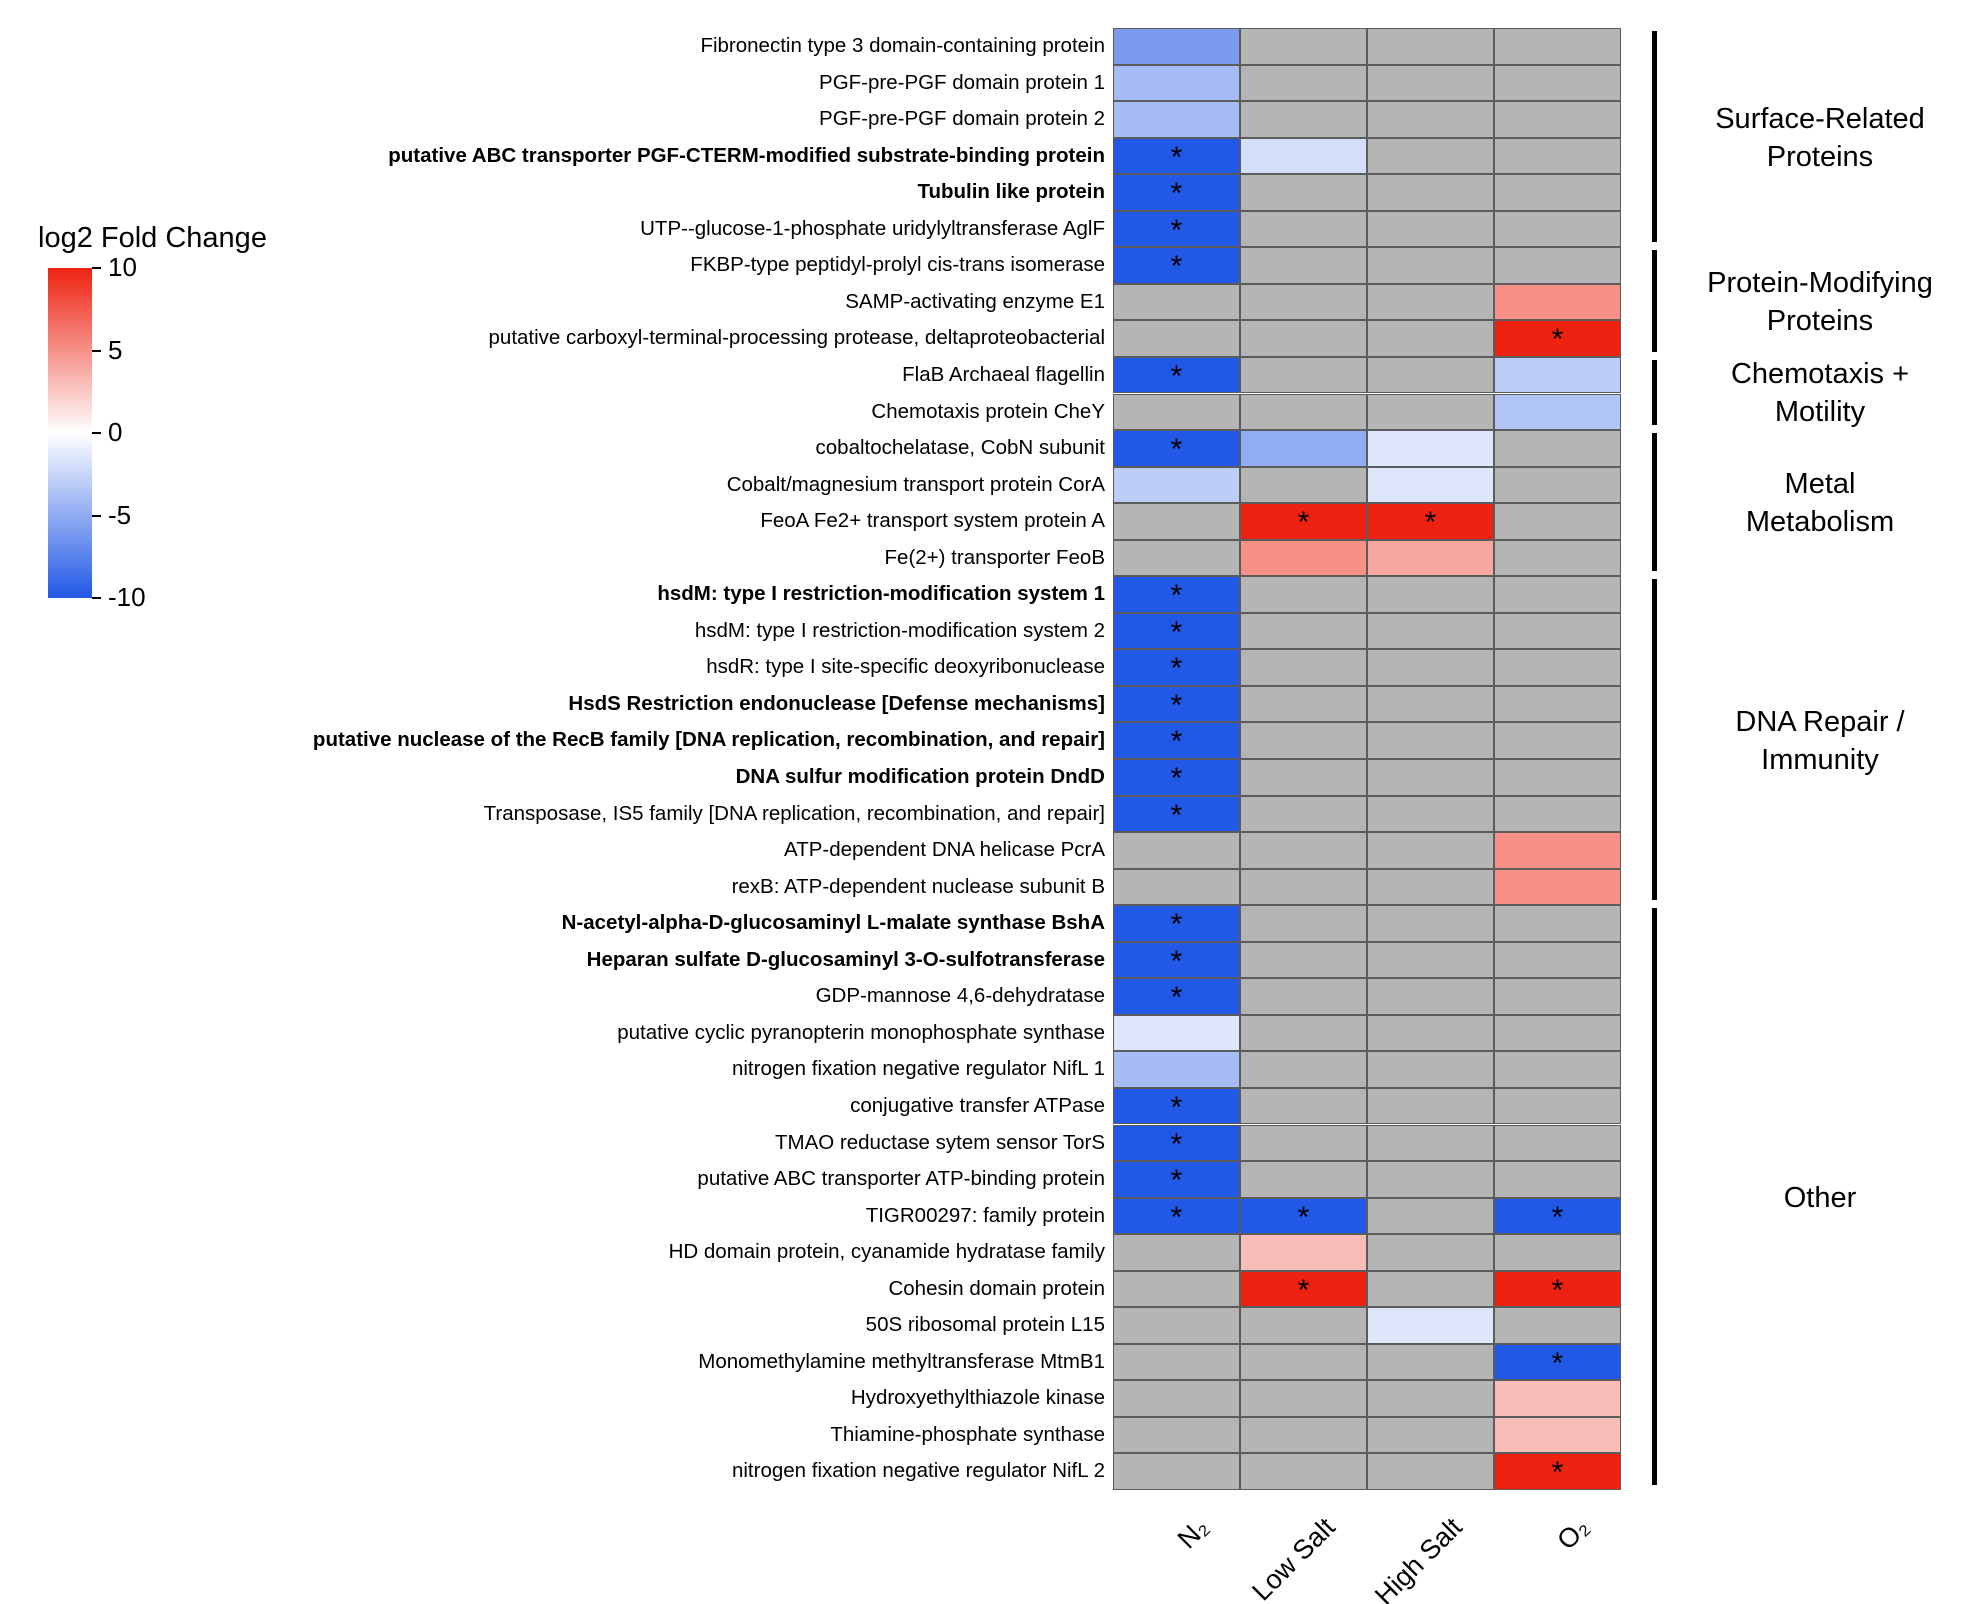 Image resolution: width=1982 pixels, height=1604 pixels. Describe the element at coordinates (115, 432) in the screenshot. I see `legend-tick-label: 0` at that location.